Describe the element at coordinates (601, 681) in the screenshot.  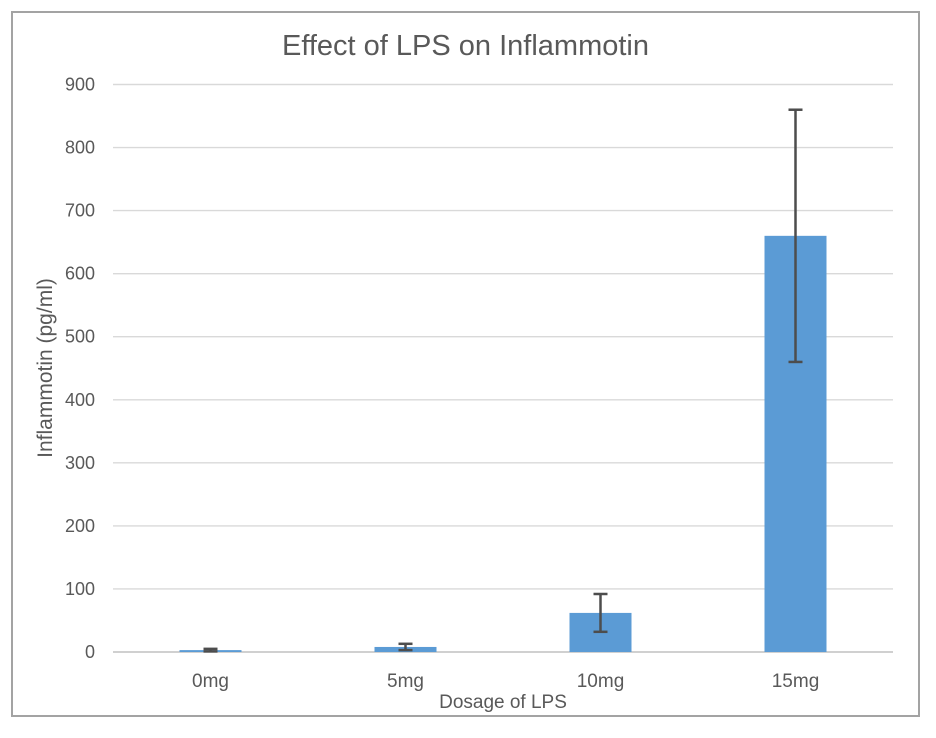
I see `x-tick-label: 10mg` at that location.